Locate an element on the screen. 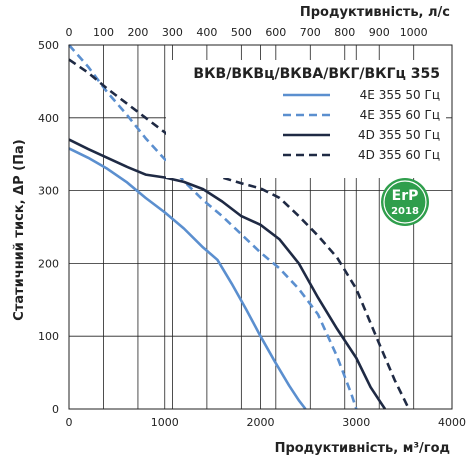 The image size is (469, 459). y-tick-label: 200 is located at coordinates (48, 263).